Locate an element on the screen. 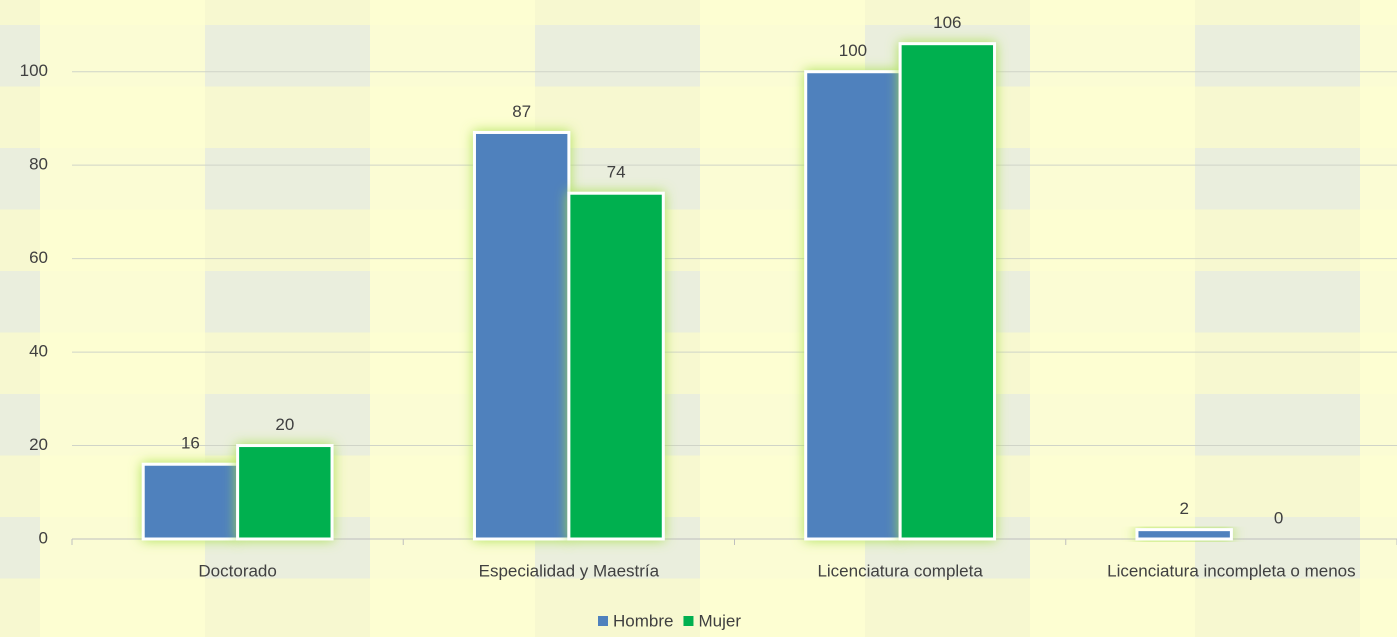  x-tick-label: Doctorado is located at coordinates (237, 570).